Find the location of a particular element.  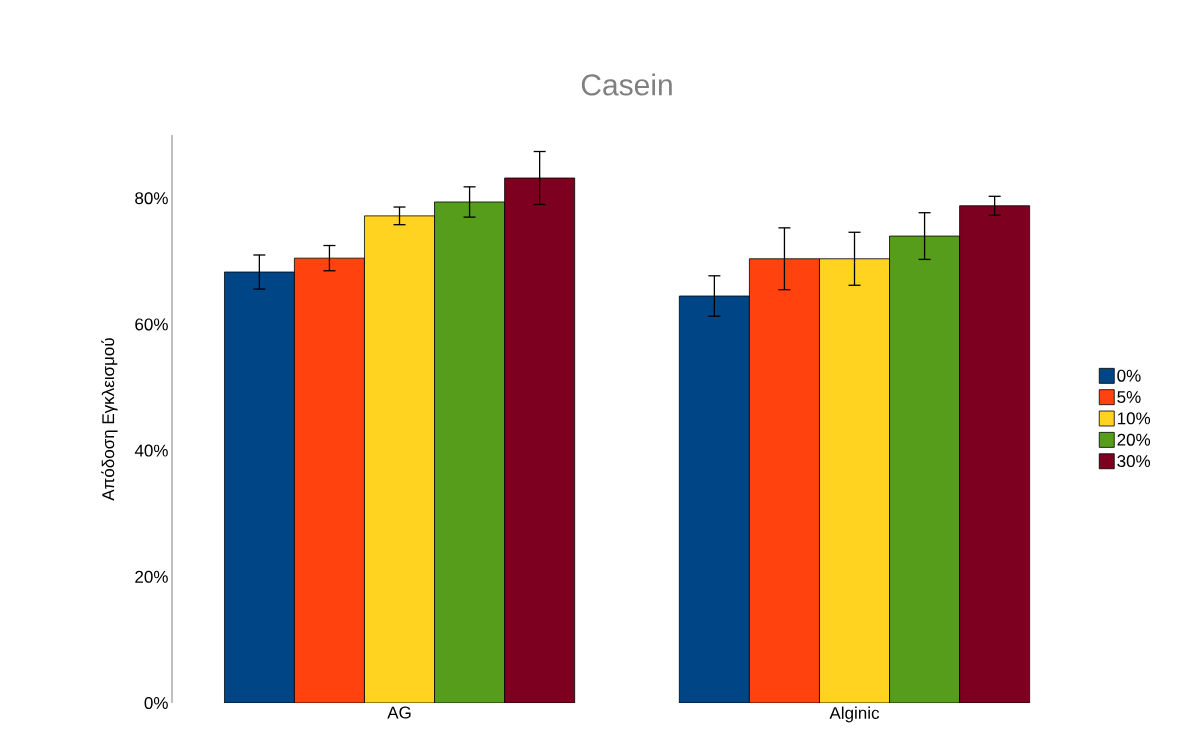

y-tick-label: 60% is located at coordinates (151, 324).